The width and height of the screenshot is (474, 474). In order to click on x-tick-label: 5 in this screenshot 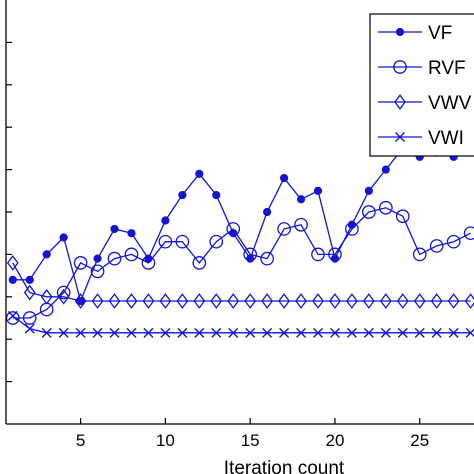, I will do `click(80, 440)`.